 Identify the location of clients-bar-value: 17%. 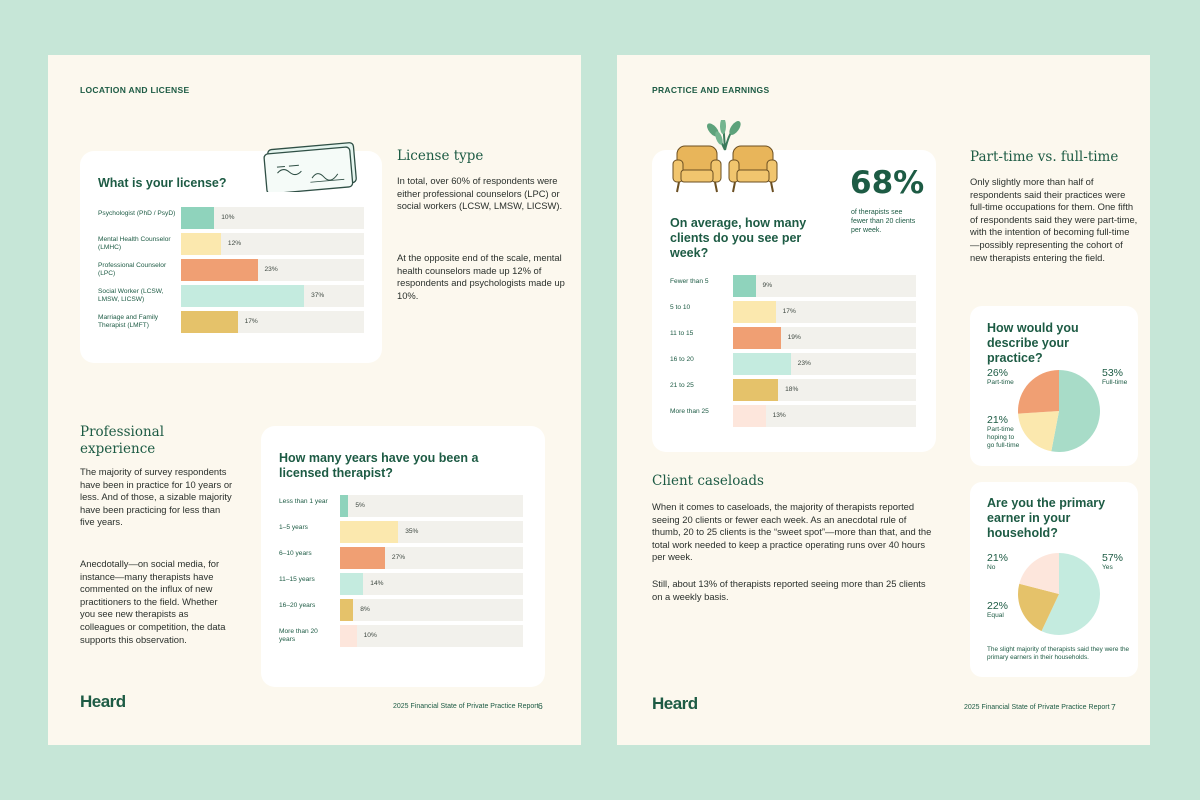
(789, 311).